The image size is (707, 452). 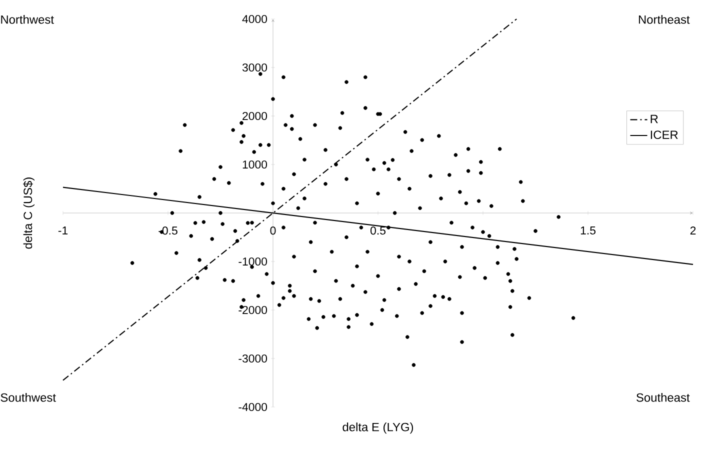 I want to click on text: Northwest, so click(x=27, y=19).